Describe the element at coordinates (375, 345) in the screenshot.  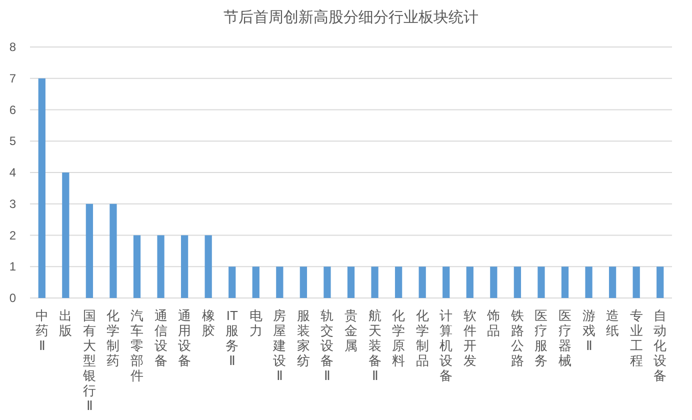
I see `x-tick-label: 航天装备Ⅱ` at that location.